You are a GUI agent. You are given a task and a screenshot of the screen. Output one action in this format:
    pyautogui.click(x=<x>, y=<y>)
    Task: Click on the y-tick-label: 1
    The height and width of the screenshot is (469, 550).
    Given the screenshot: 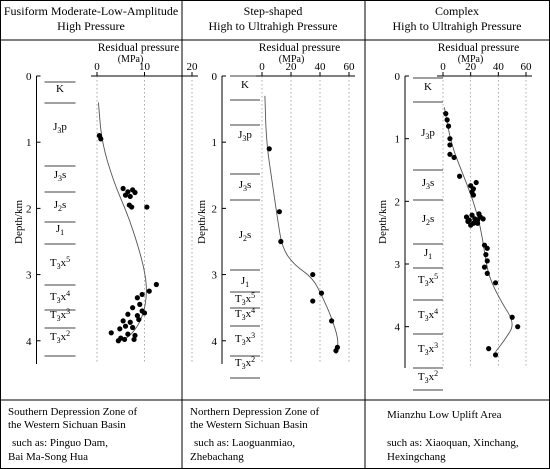 What is the action you would take?
    pyautogui.click(x=398, y=140)
    